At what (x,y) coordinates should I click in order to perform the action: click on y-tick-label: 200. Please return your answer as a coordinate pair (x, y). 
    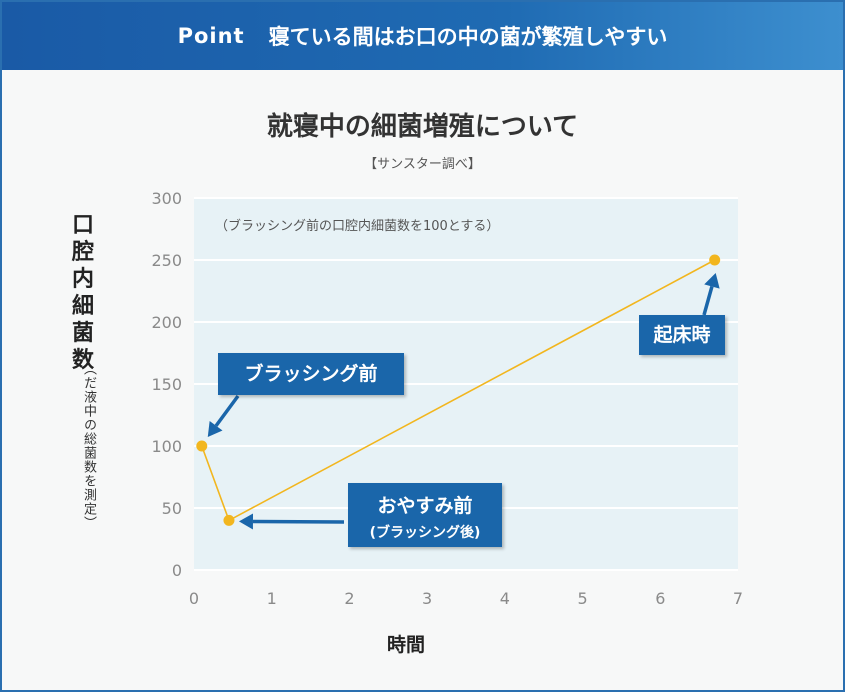
    Looking at the image, I should click on (166, 322).